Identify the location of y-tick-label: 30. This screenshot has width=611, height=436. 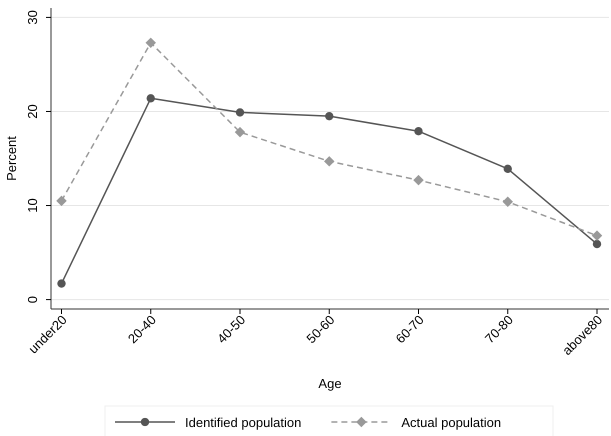
(32, 17).